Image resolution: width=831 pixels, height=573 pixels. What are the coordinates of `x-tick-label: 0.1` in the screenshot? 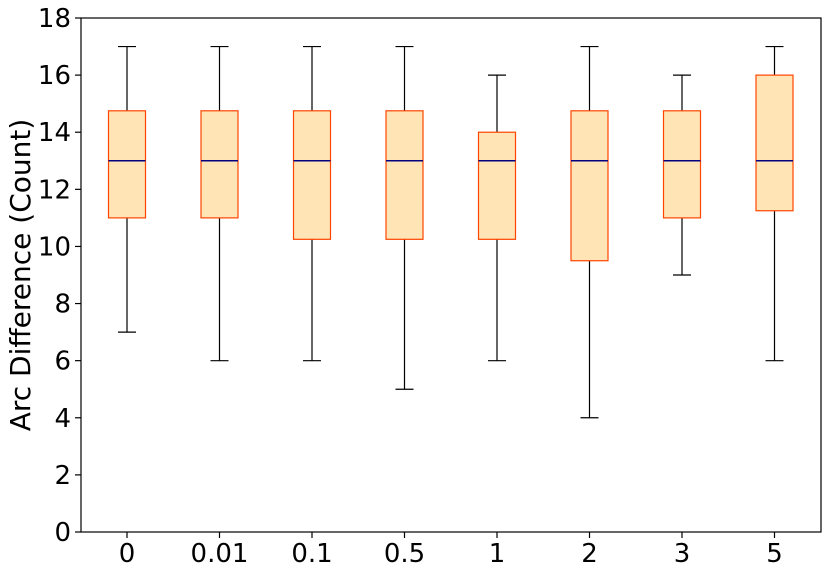 It's located at (311, 554).